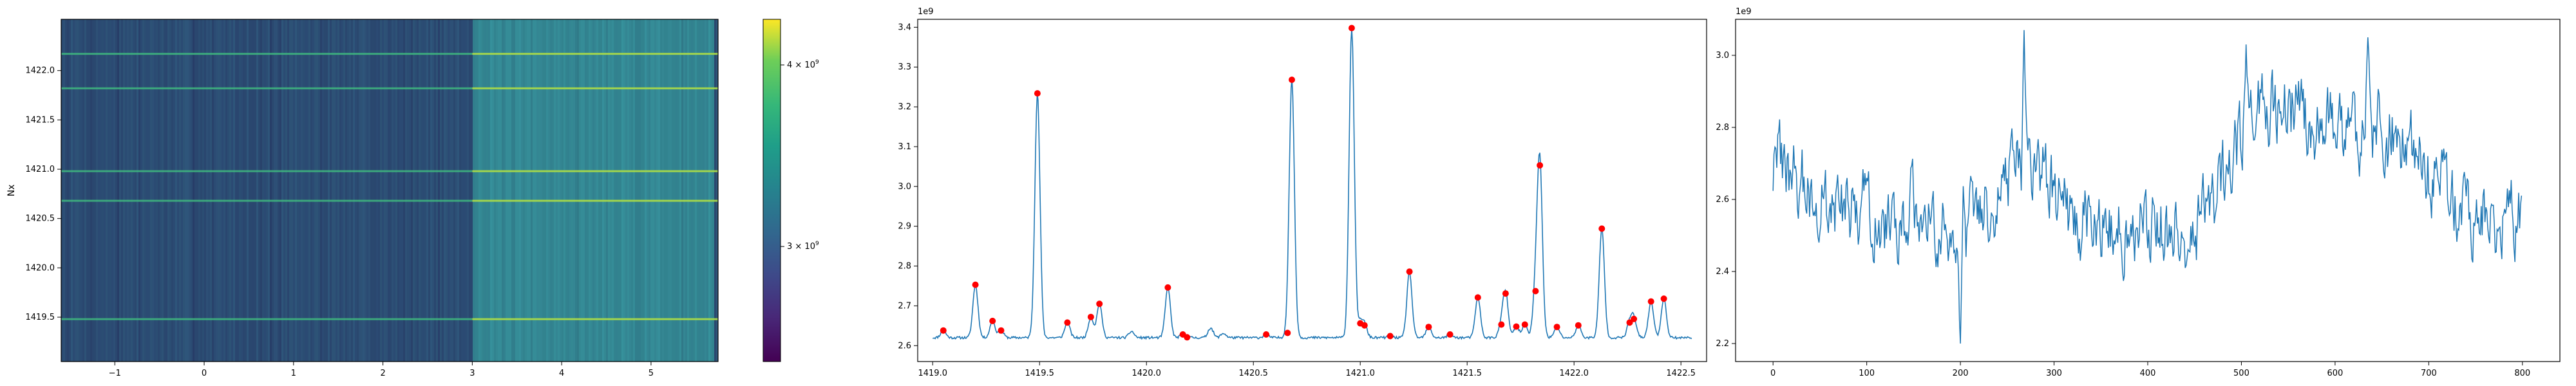 This screenshot has height=386, width=2576. What do you see at coordinates (561, 373) in the screenshot?
I see `x-tick-label: 4` at bounding box center [561, 373].